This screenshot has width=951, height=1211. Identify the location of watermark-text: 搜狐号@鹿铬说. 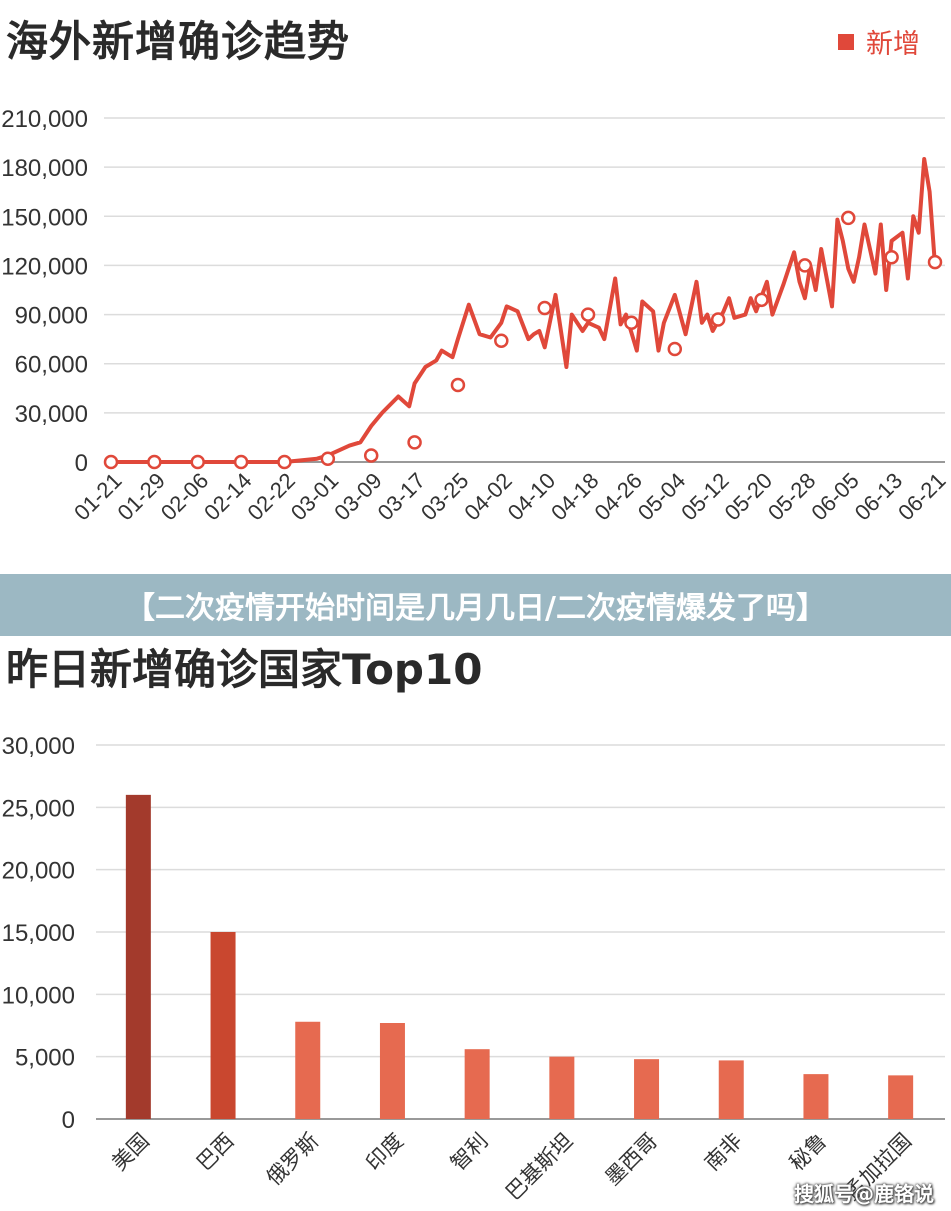
(864, 1194).